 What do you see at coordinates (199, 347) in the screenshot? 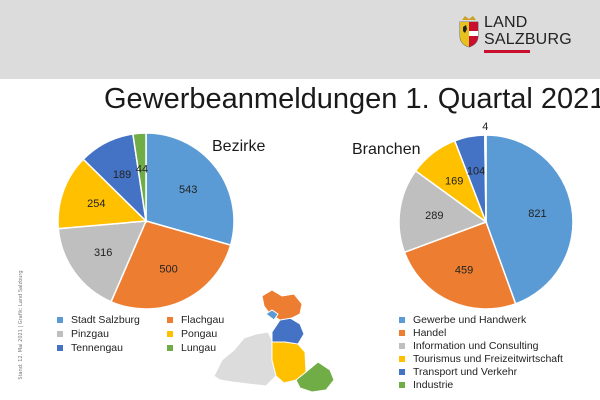
I see `bezirke-legend-label-5: Lungau` at bounding box center [199, 347].